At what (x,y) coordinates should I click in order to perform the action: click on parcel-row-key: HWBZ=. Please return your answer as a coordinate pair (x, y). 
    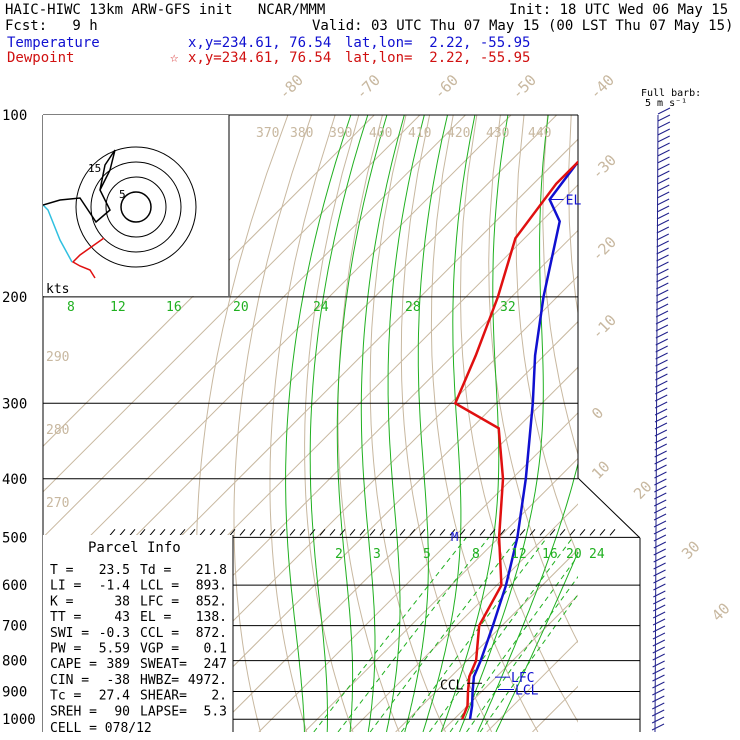
    Looking at the image, I should click on (159, 680).